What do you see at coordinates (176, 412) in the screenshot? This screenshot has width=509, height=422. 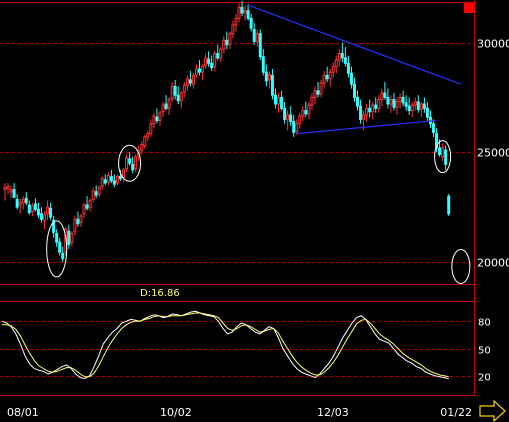 I see `date-tick-label: 10/02` at bounding box center [176, 412].